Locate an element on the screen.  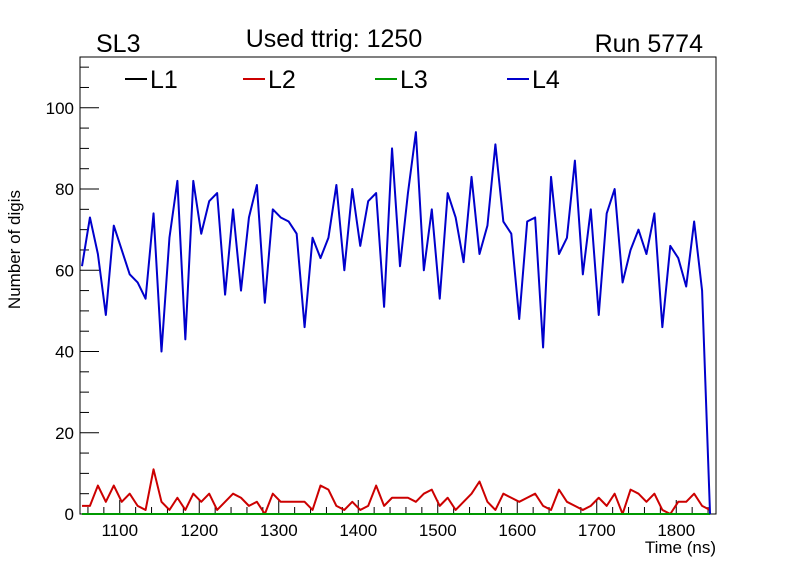
x-tick-label: 1200 is located at coordinates (199, 530).